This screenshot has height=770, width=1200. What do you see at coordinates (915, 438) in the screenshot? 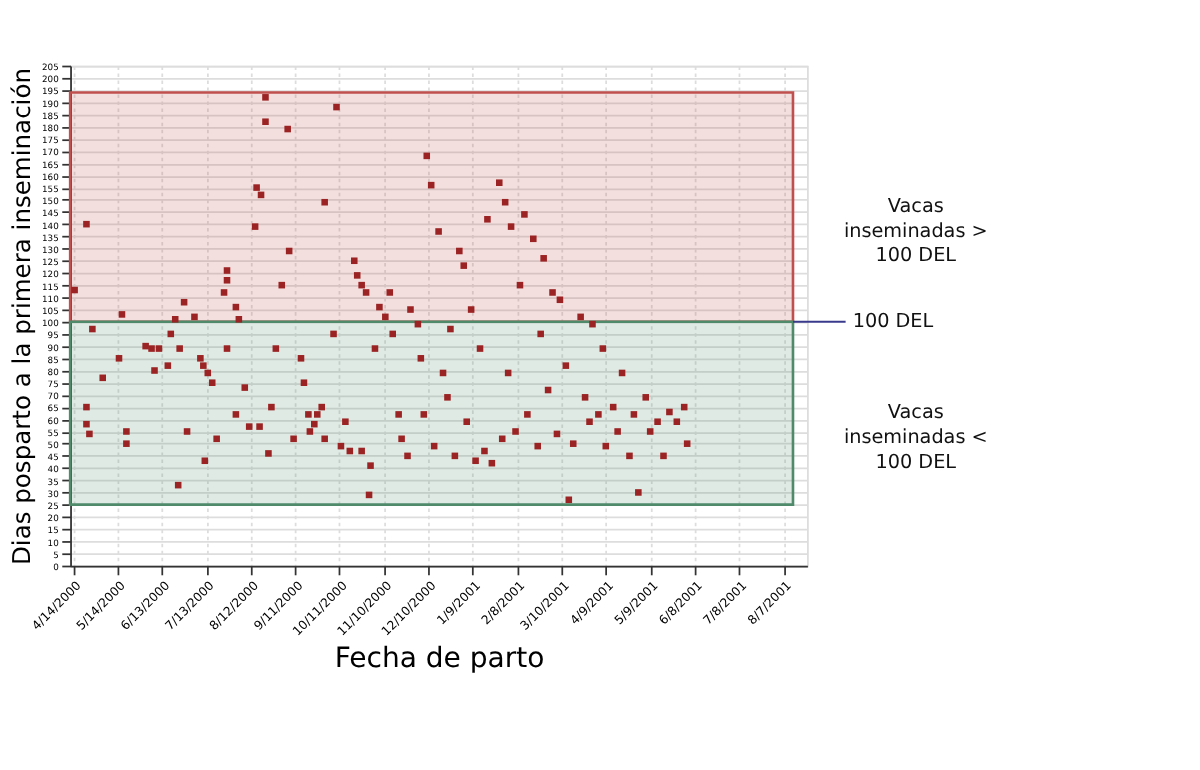
I see `band-label: Vacas inseminadas < 100 DEL` at bounding box center [915, 438].